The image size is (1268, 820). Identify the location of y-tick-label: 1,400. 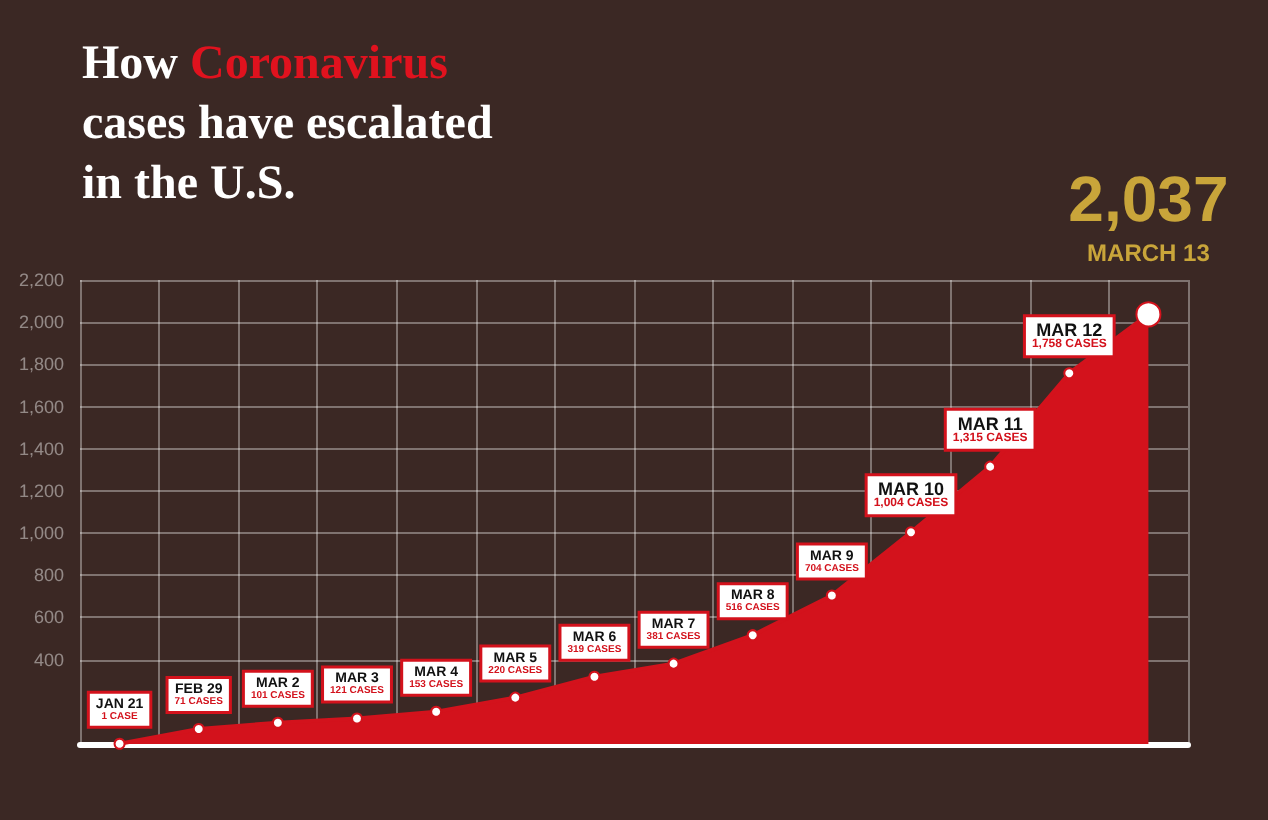
(41, 448).